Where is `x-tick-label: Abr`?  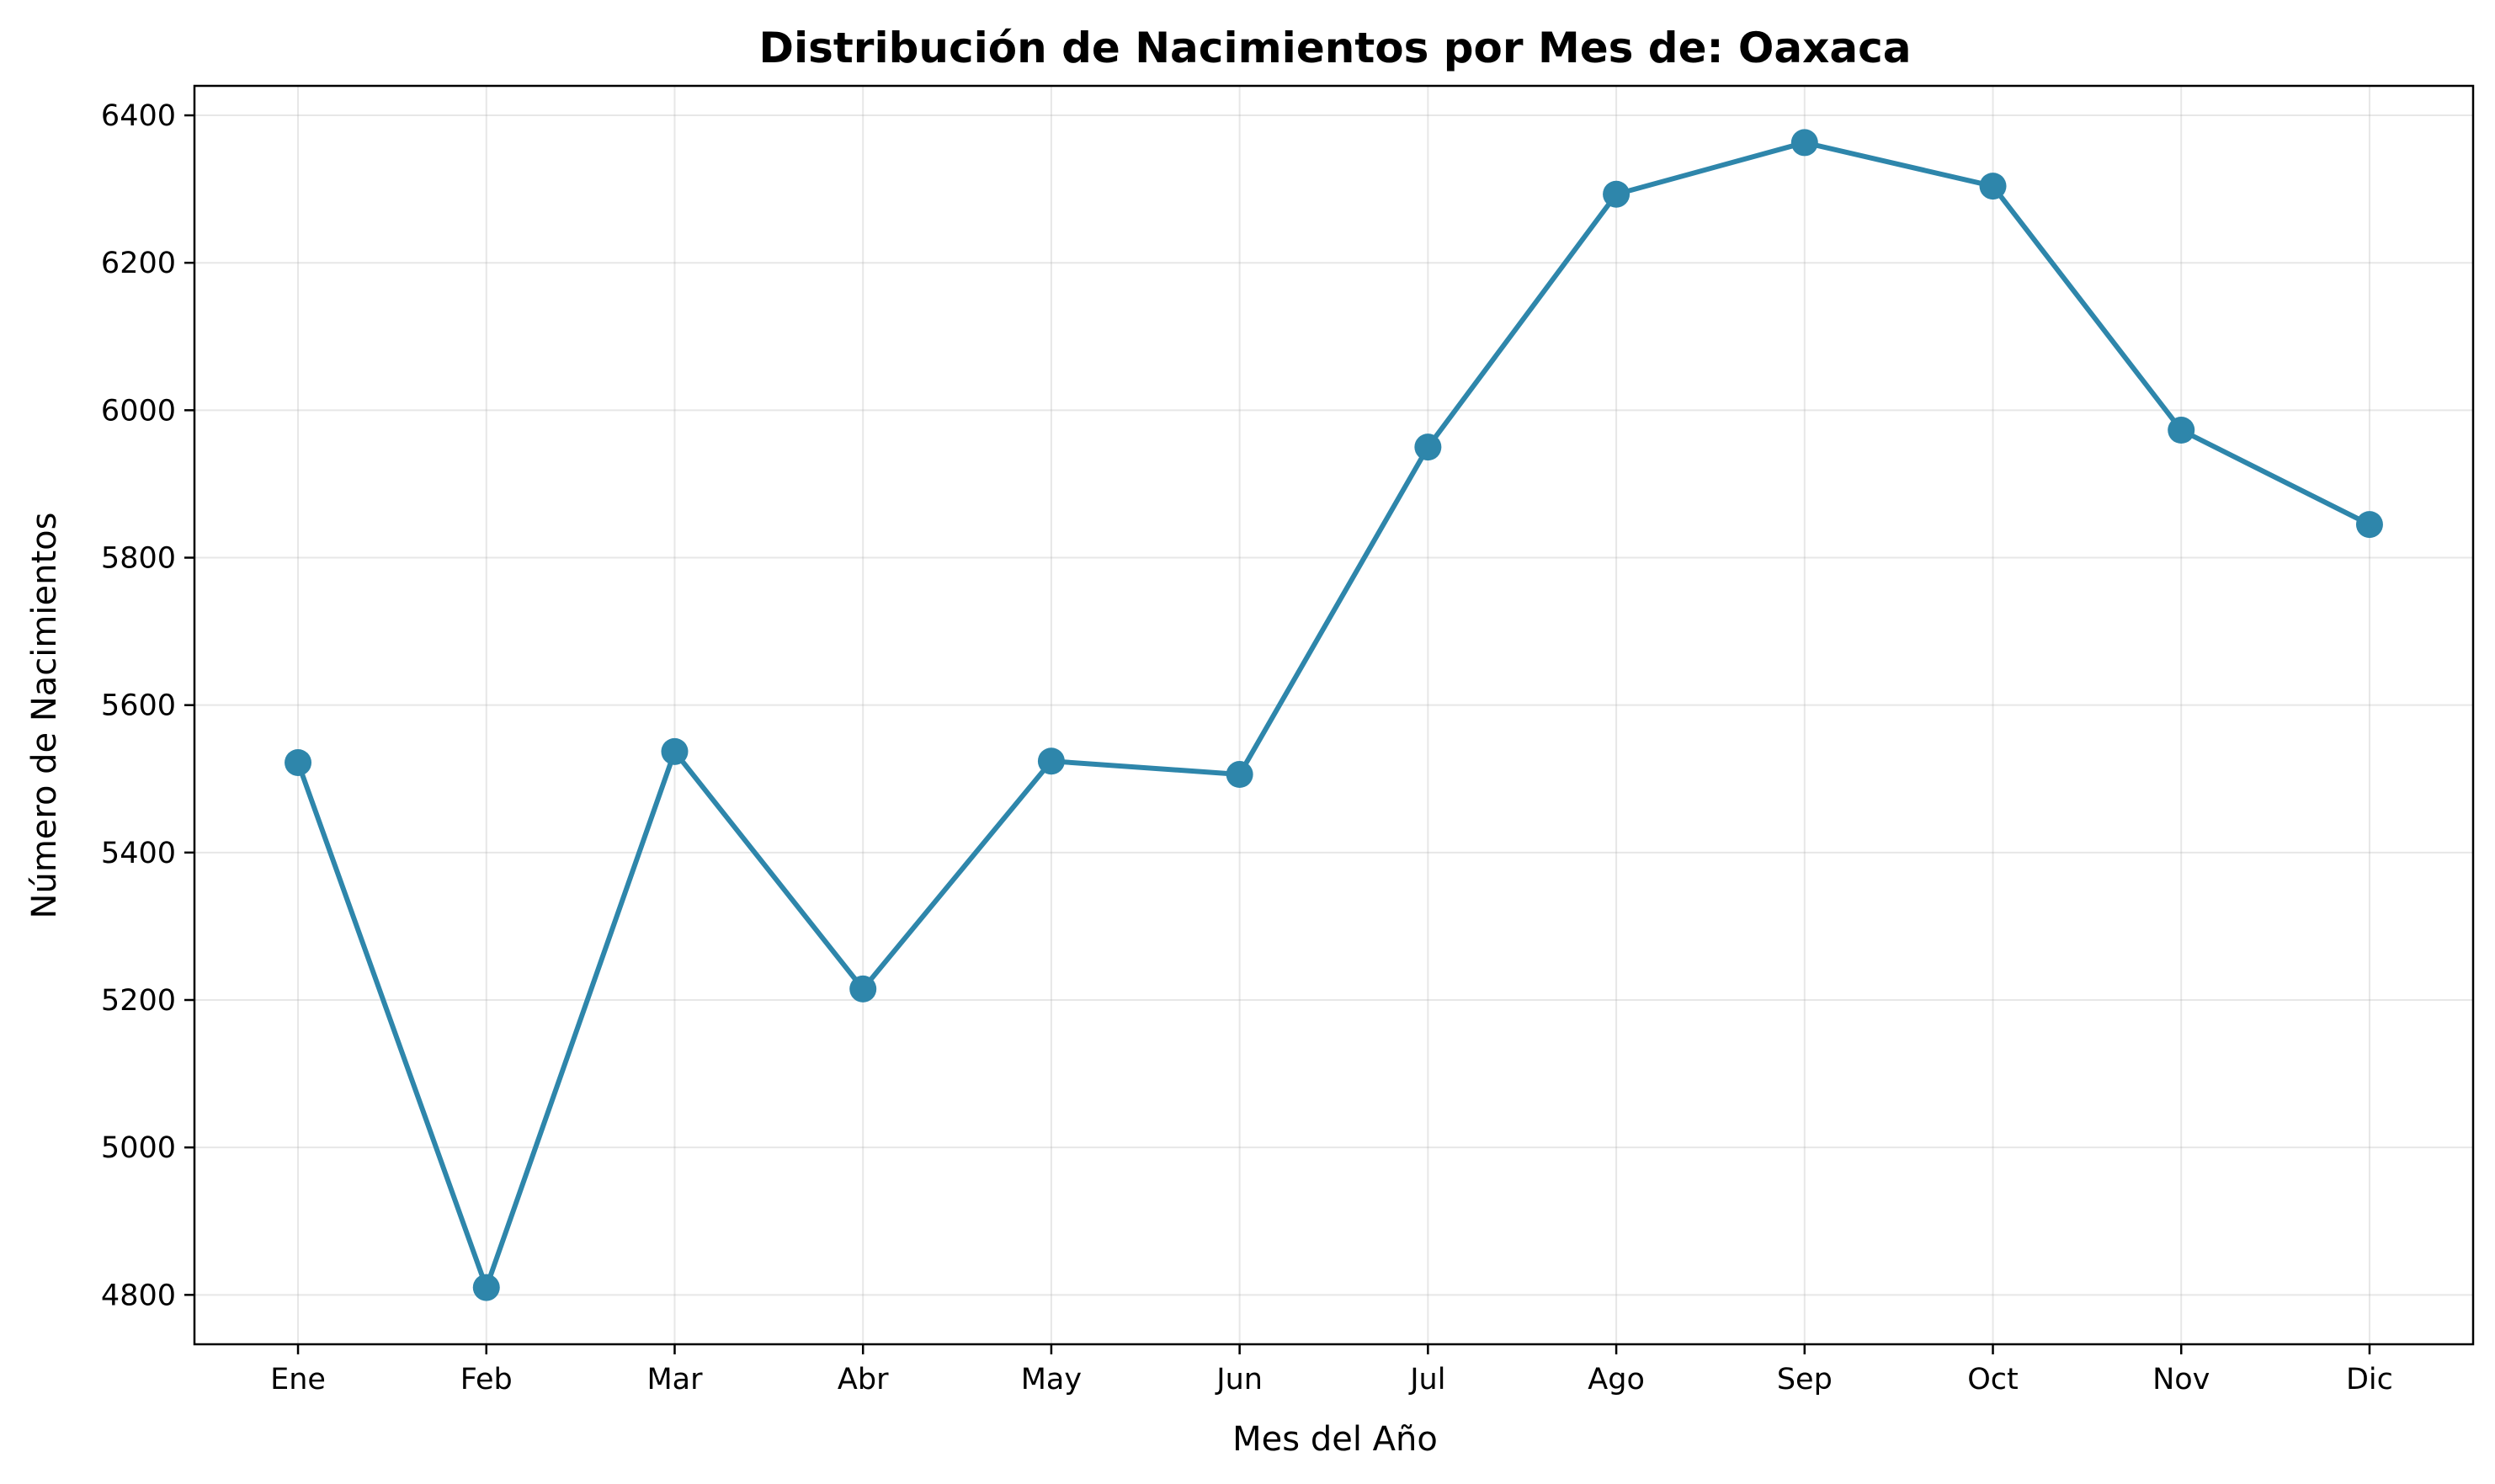
x-tick-label: Abr is located at coordinates (863, 1379).